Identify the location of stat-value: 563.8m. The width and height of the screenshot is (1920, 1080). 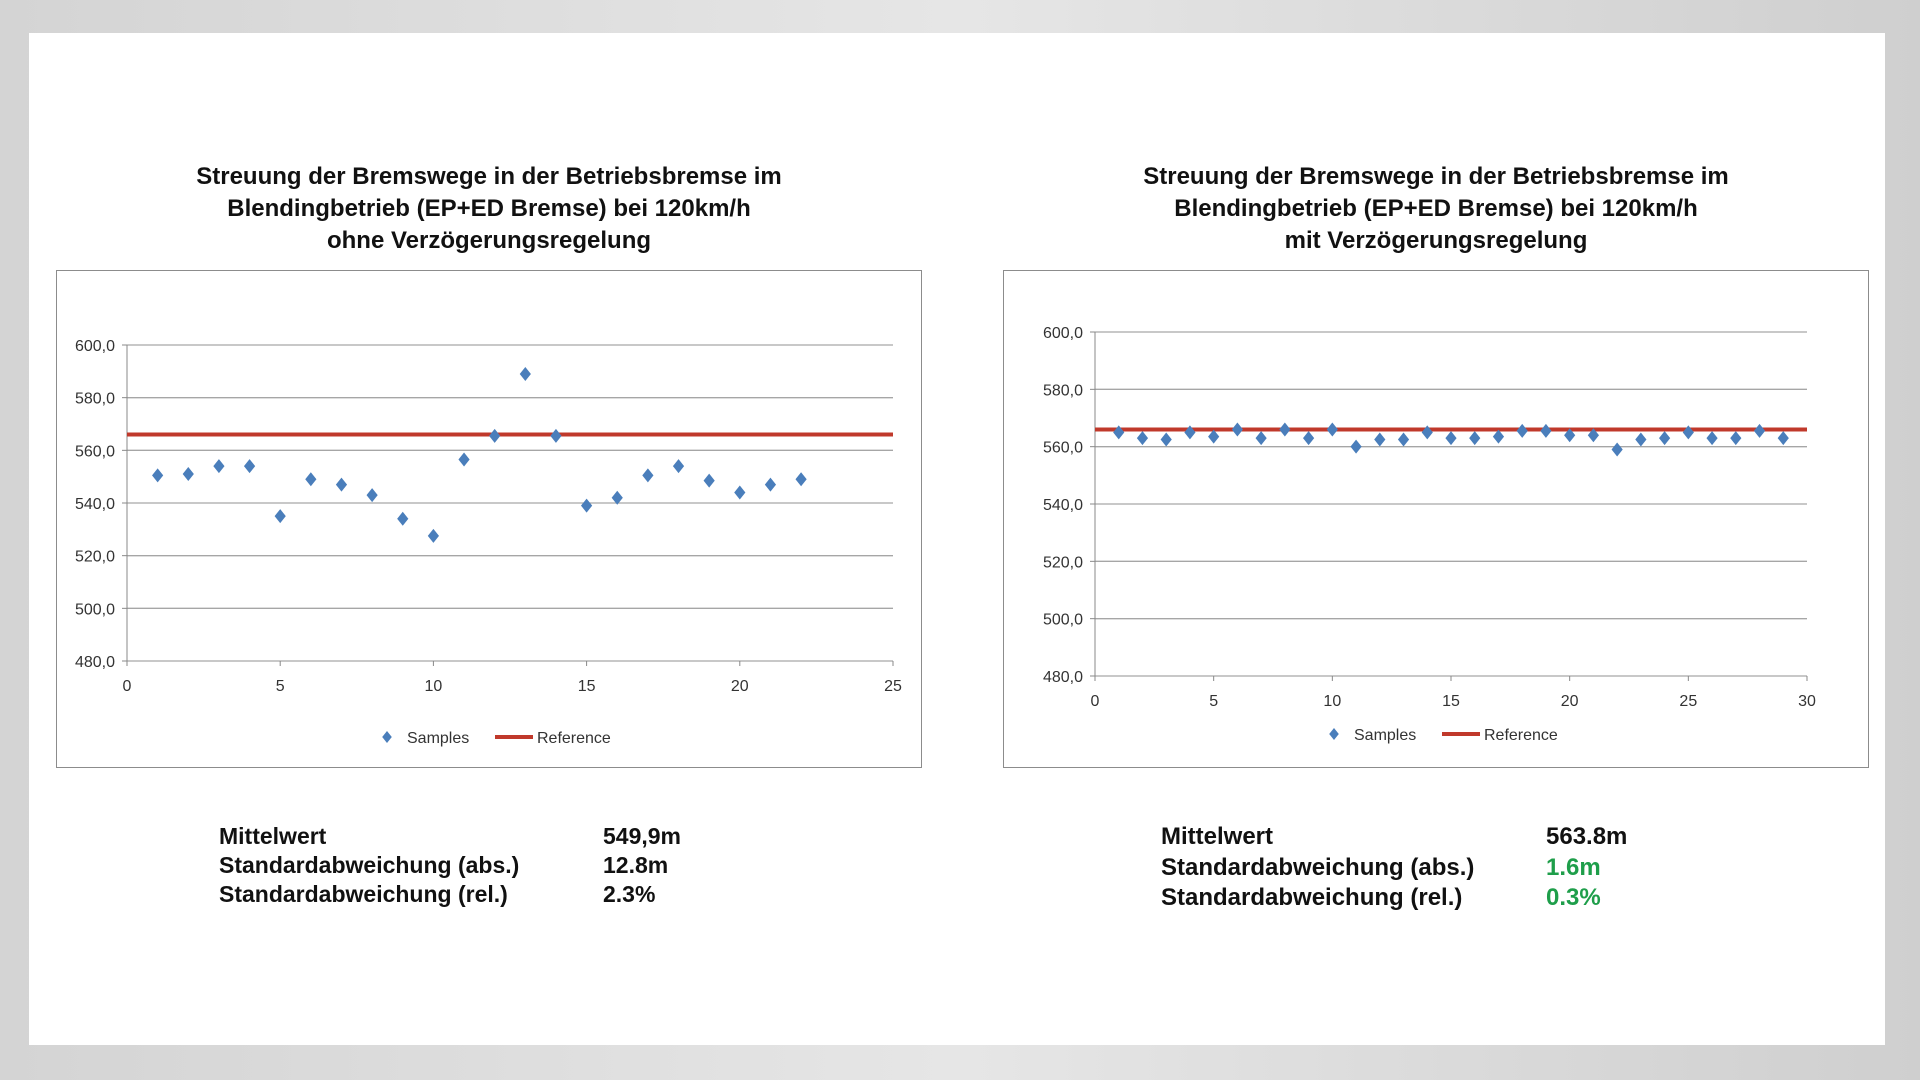
(1587, 836).